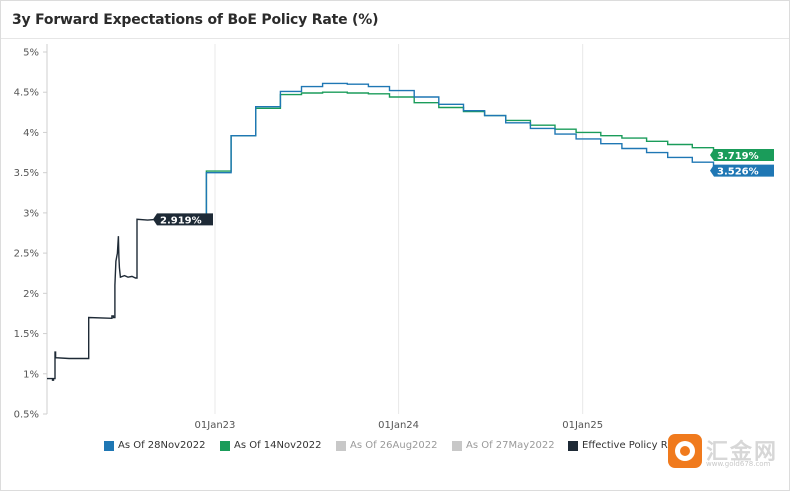  What do you see at coordinates (31, 374) in the screenshot?
I see `y-tick-label: 1%` at bounding box center [31, 374].